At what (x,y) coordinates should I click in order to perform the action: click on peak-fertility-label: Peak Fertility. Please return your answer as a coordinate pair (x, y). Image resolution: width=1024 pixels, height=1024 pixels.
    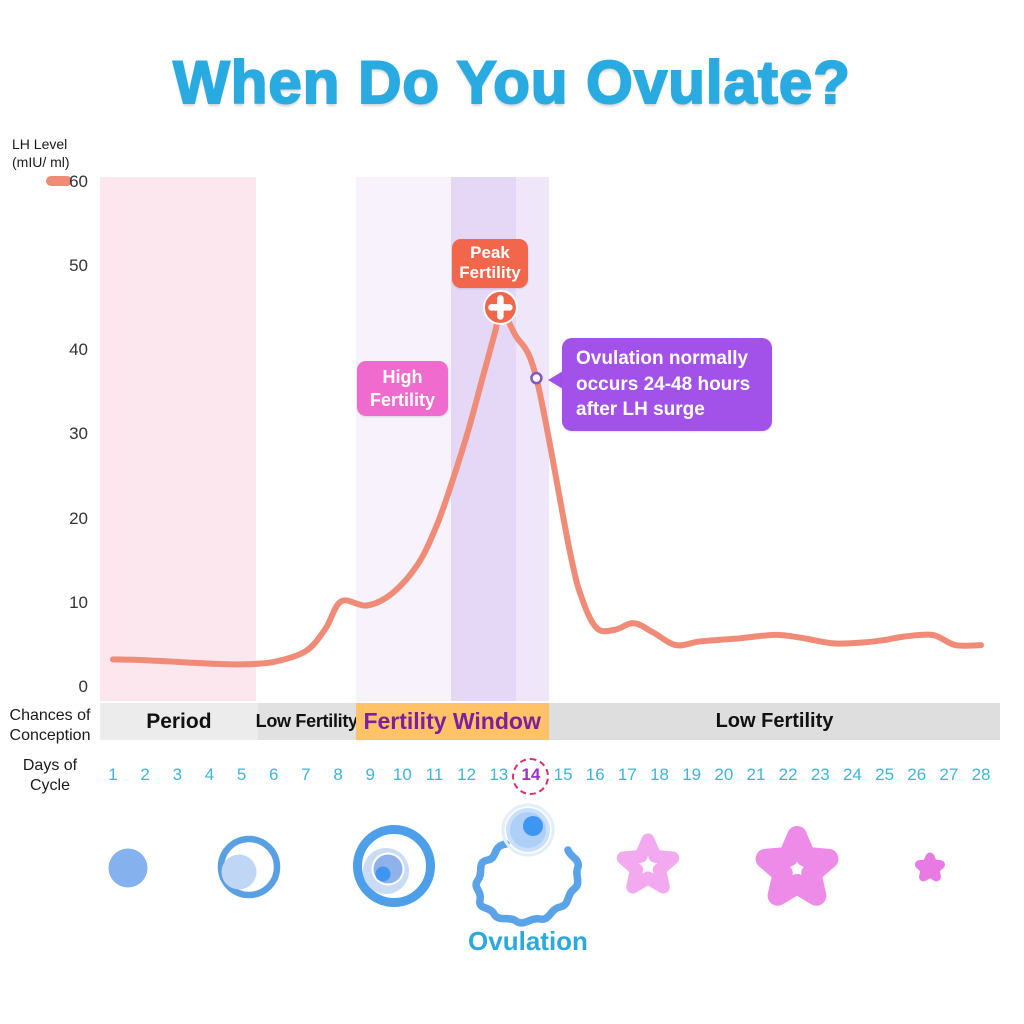
    Looking at the image, I should click on (490, 263).